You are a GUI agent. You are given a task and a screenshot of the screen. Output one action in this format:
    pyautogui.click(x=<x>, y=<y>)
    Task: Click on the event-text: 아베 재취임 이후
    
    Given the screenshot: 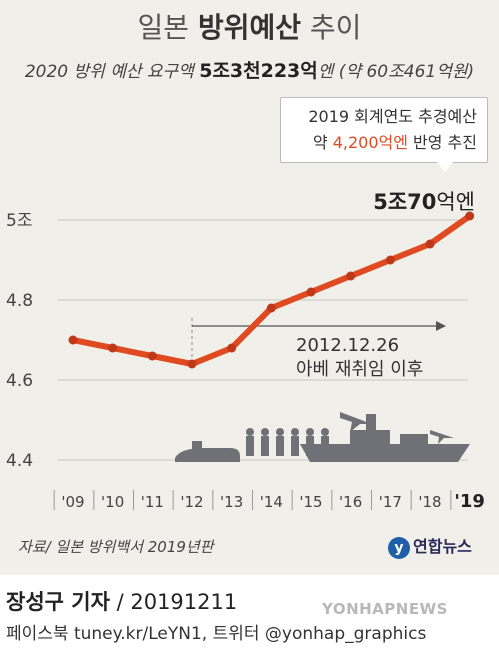 What is the action you would take?
    pyautogui.click(x=360, y=369)
    